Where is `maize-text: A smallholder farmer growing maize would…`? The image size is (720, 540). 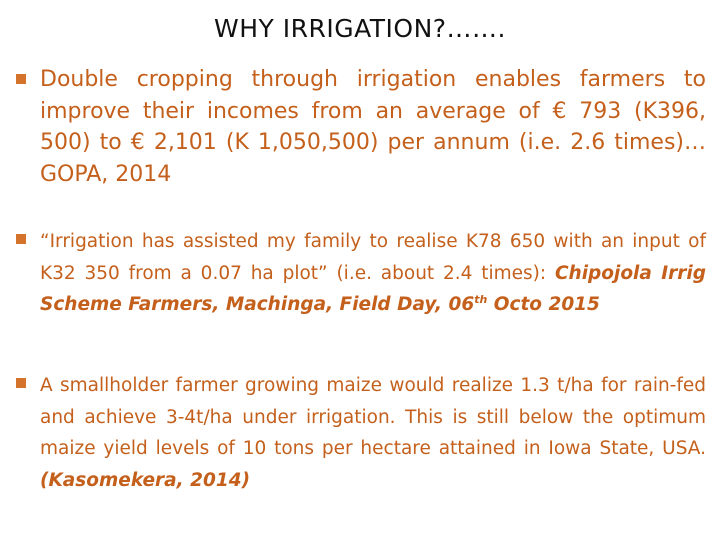
maize-text: A smallholder farmer growing maize would… is located at coordinates (373, 417).